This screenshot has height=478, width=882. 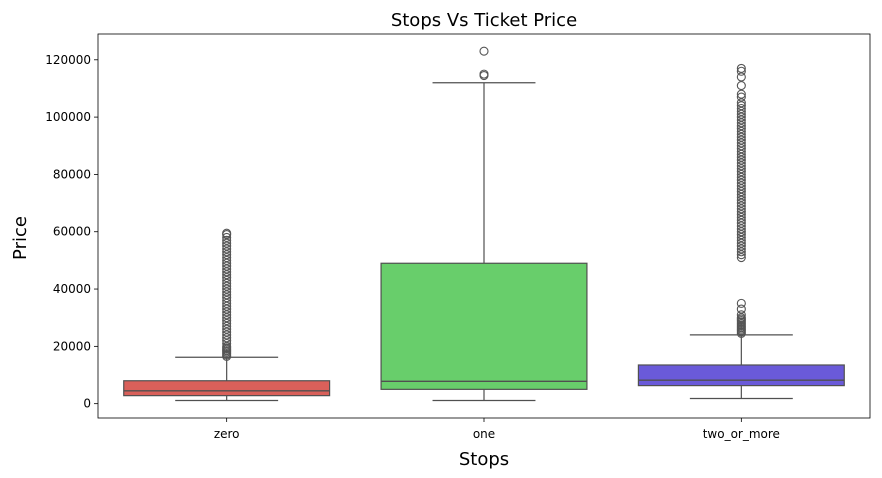 What do you see at coordinates (484, 459) in the screenshot?
I see `x-axis-label: Stops` at bounding box center [484, 459].